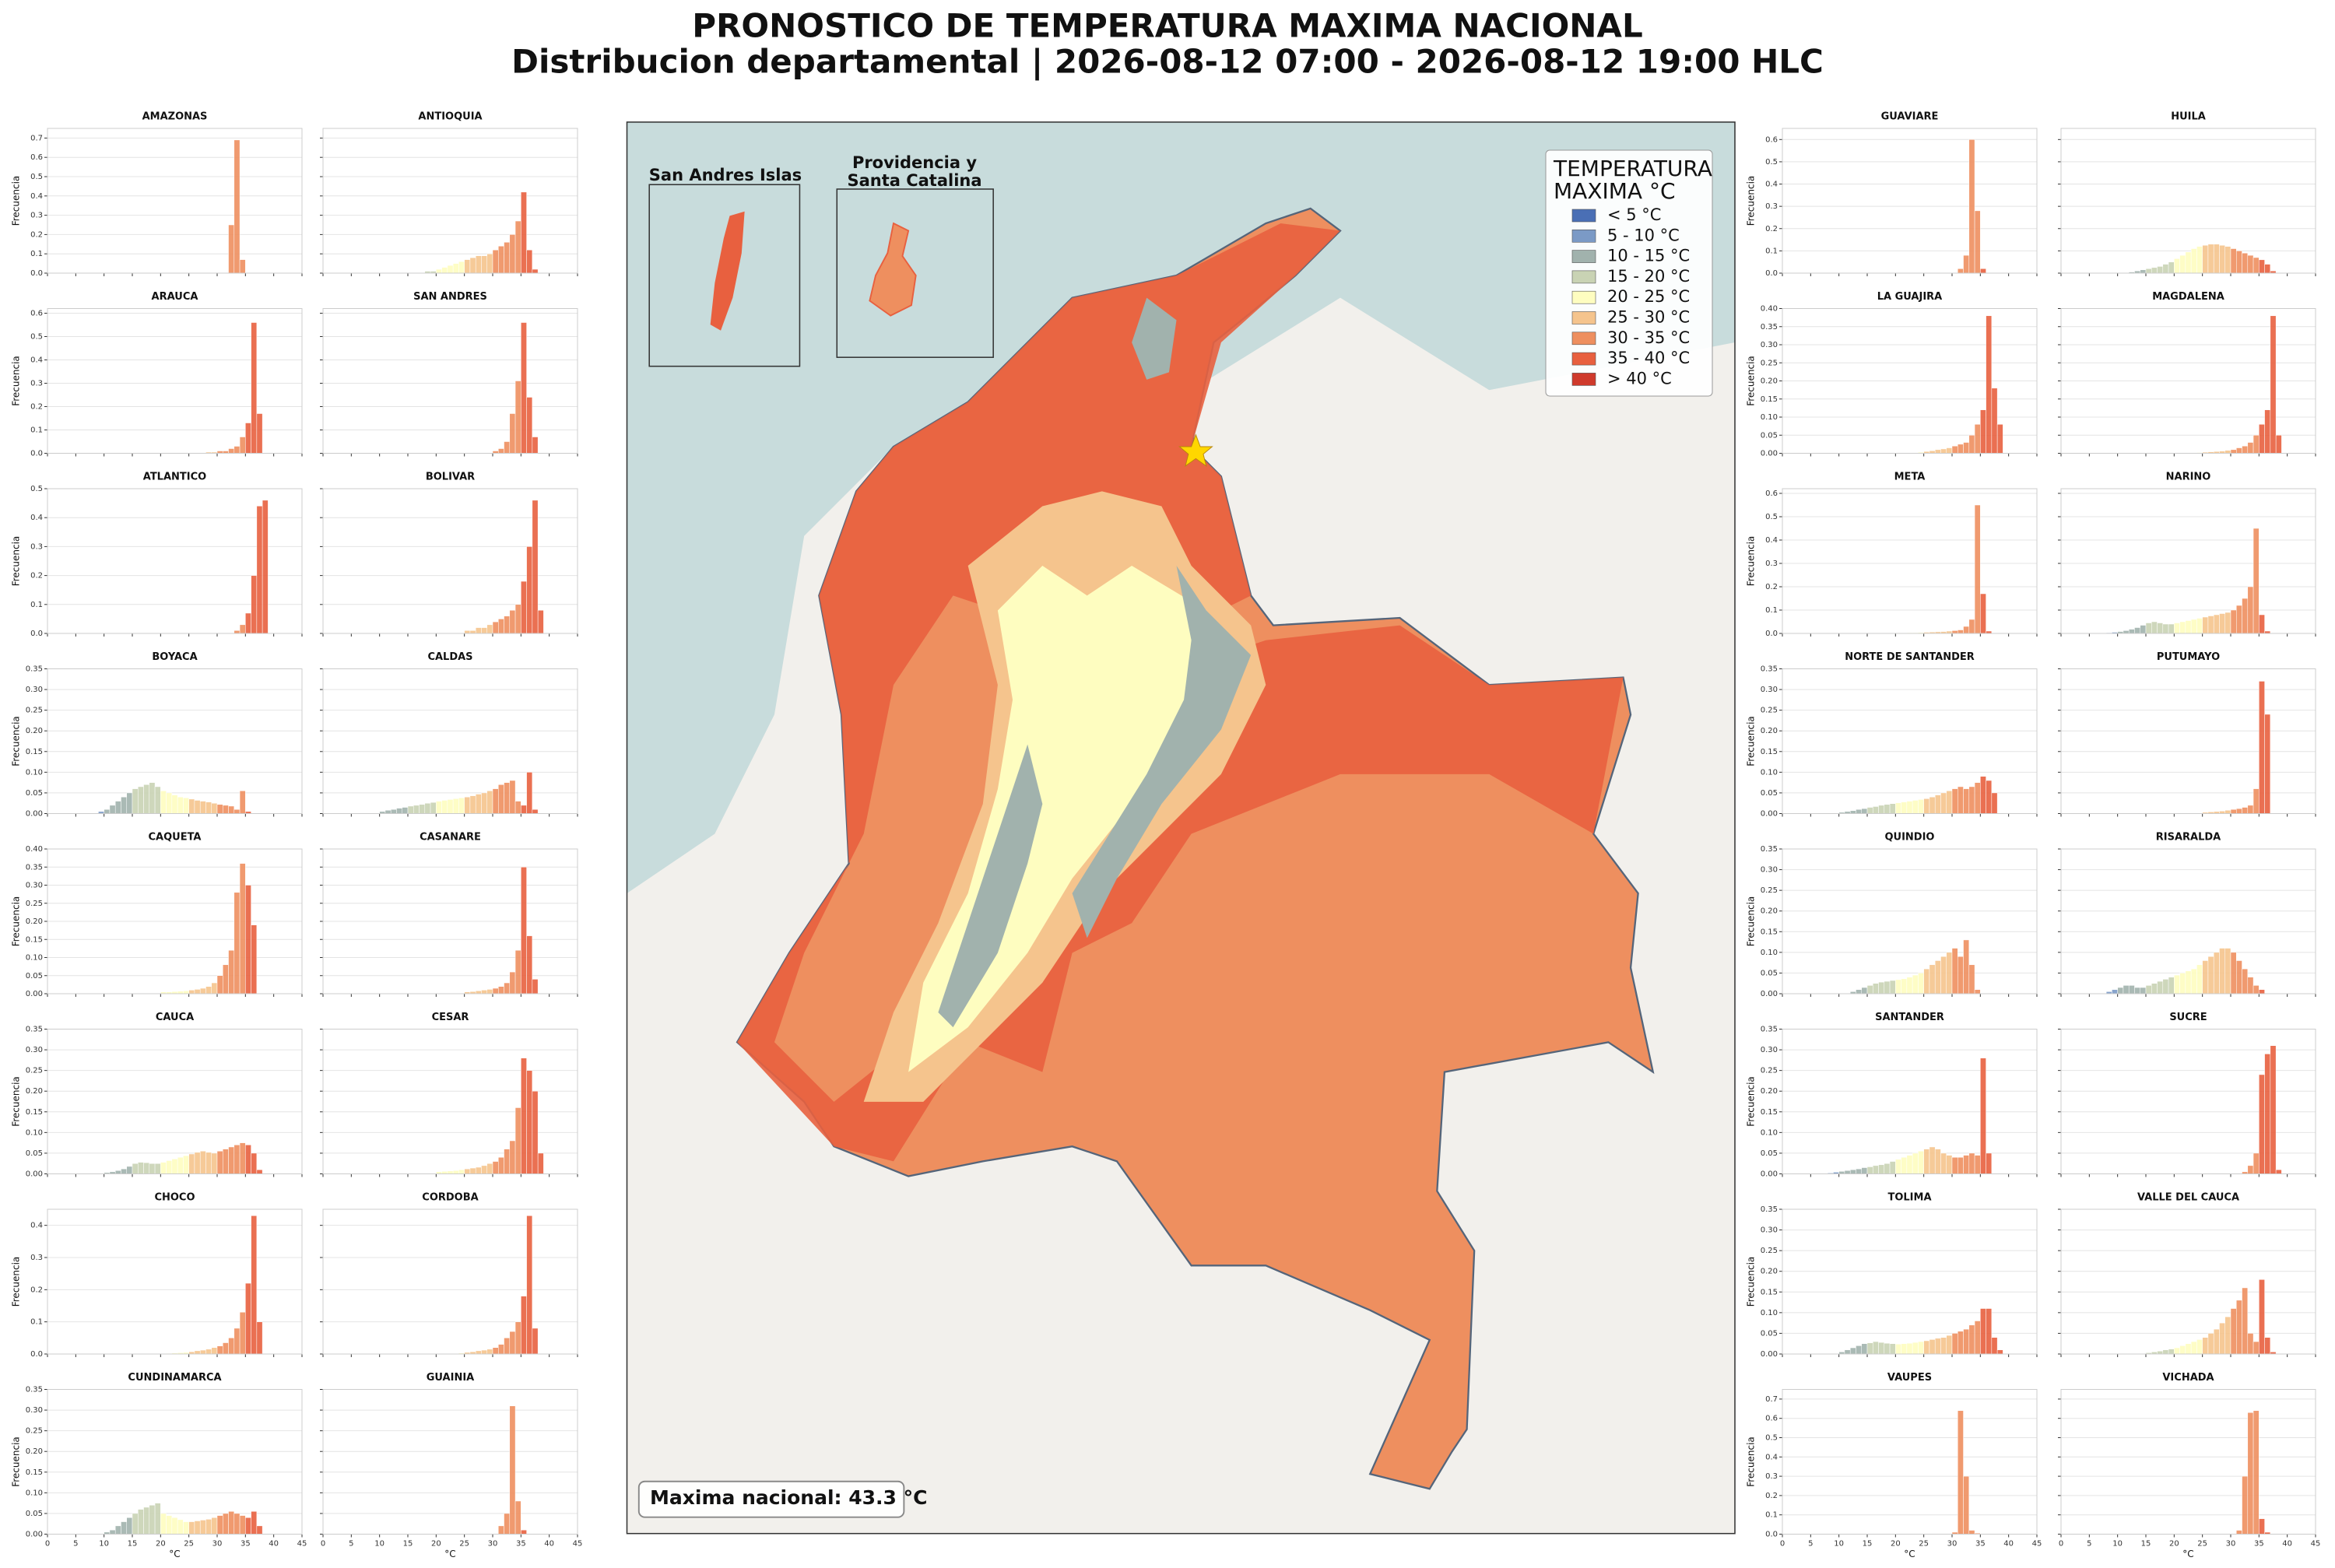 The height and width of the screenshot is (1568, 2335). What do you see at coordinates (36, 1322) in the screenshot?
I see `y-tick-label: 0.1` at bounding box center [36, 1322].